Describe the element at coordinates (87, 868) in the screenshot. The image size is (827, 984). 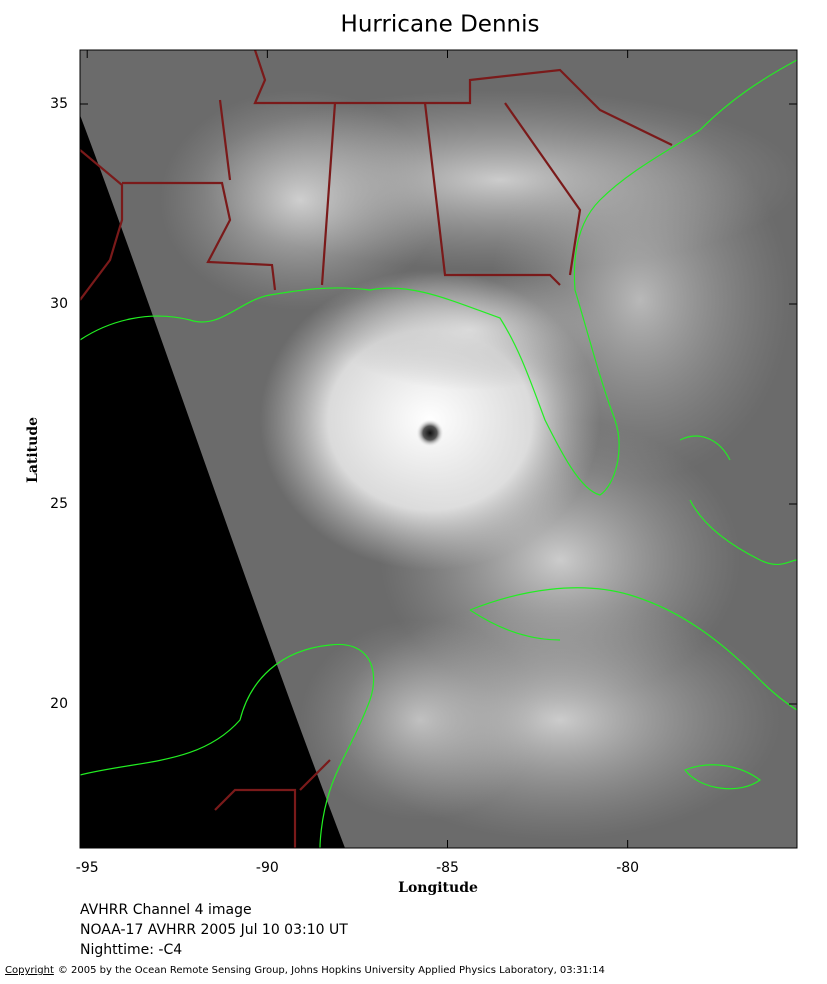
I see `x-tick-label: -95` at that location.